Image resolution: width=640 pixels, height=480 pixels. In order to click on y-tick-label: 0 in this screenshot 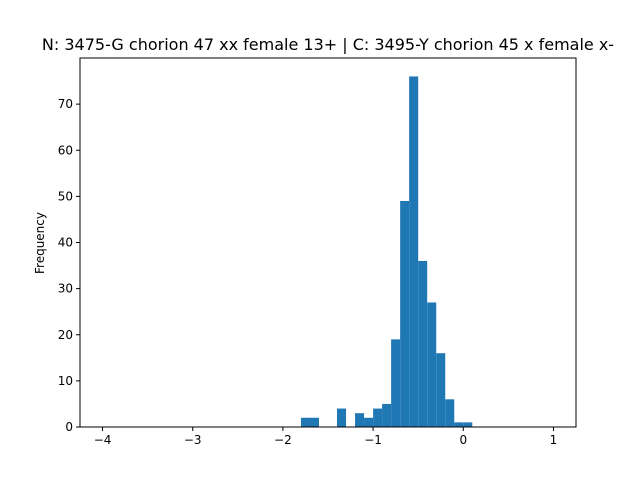, I will do `click(69, 427)`.